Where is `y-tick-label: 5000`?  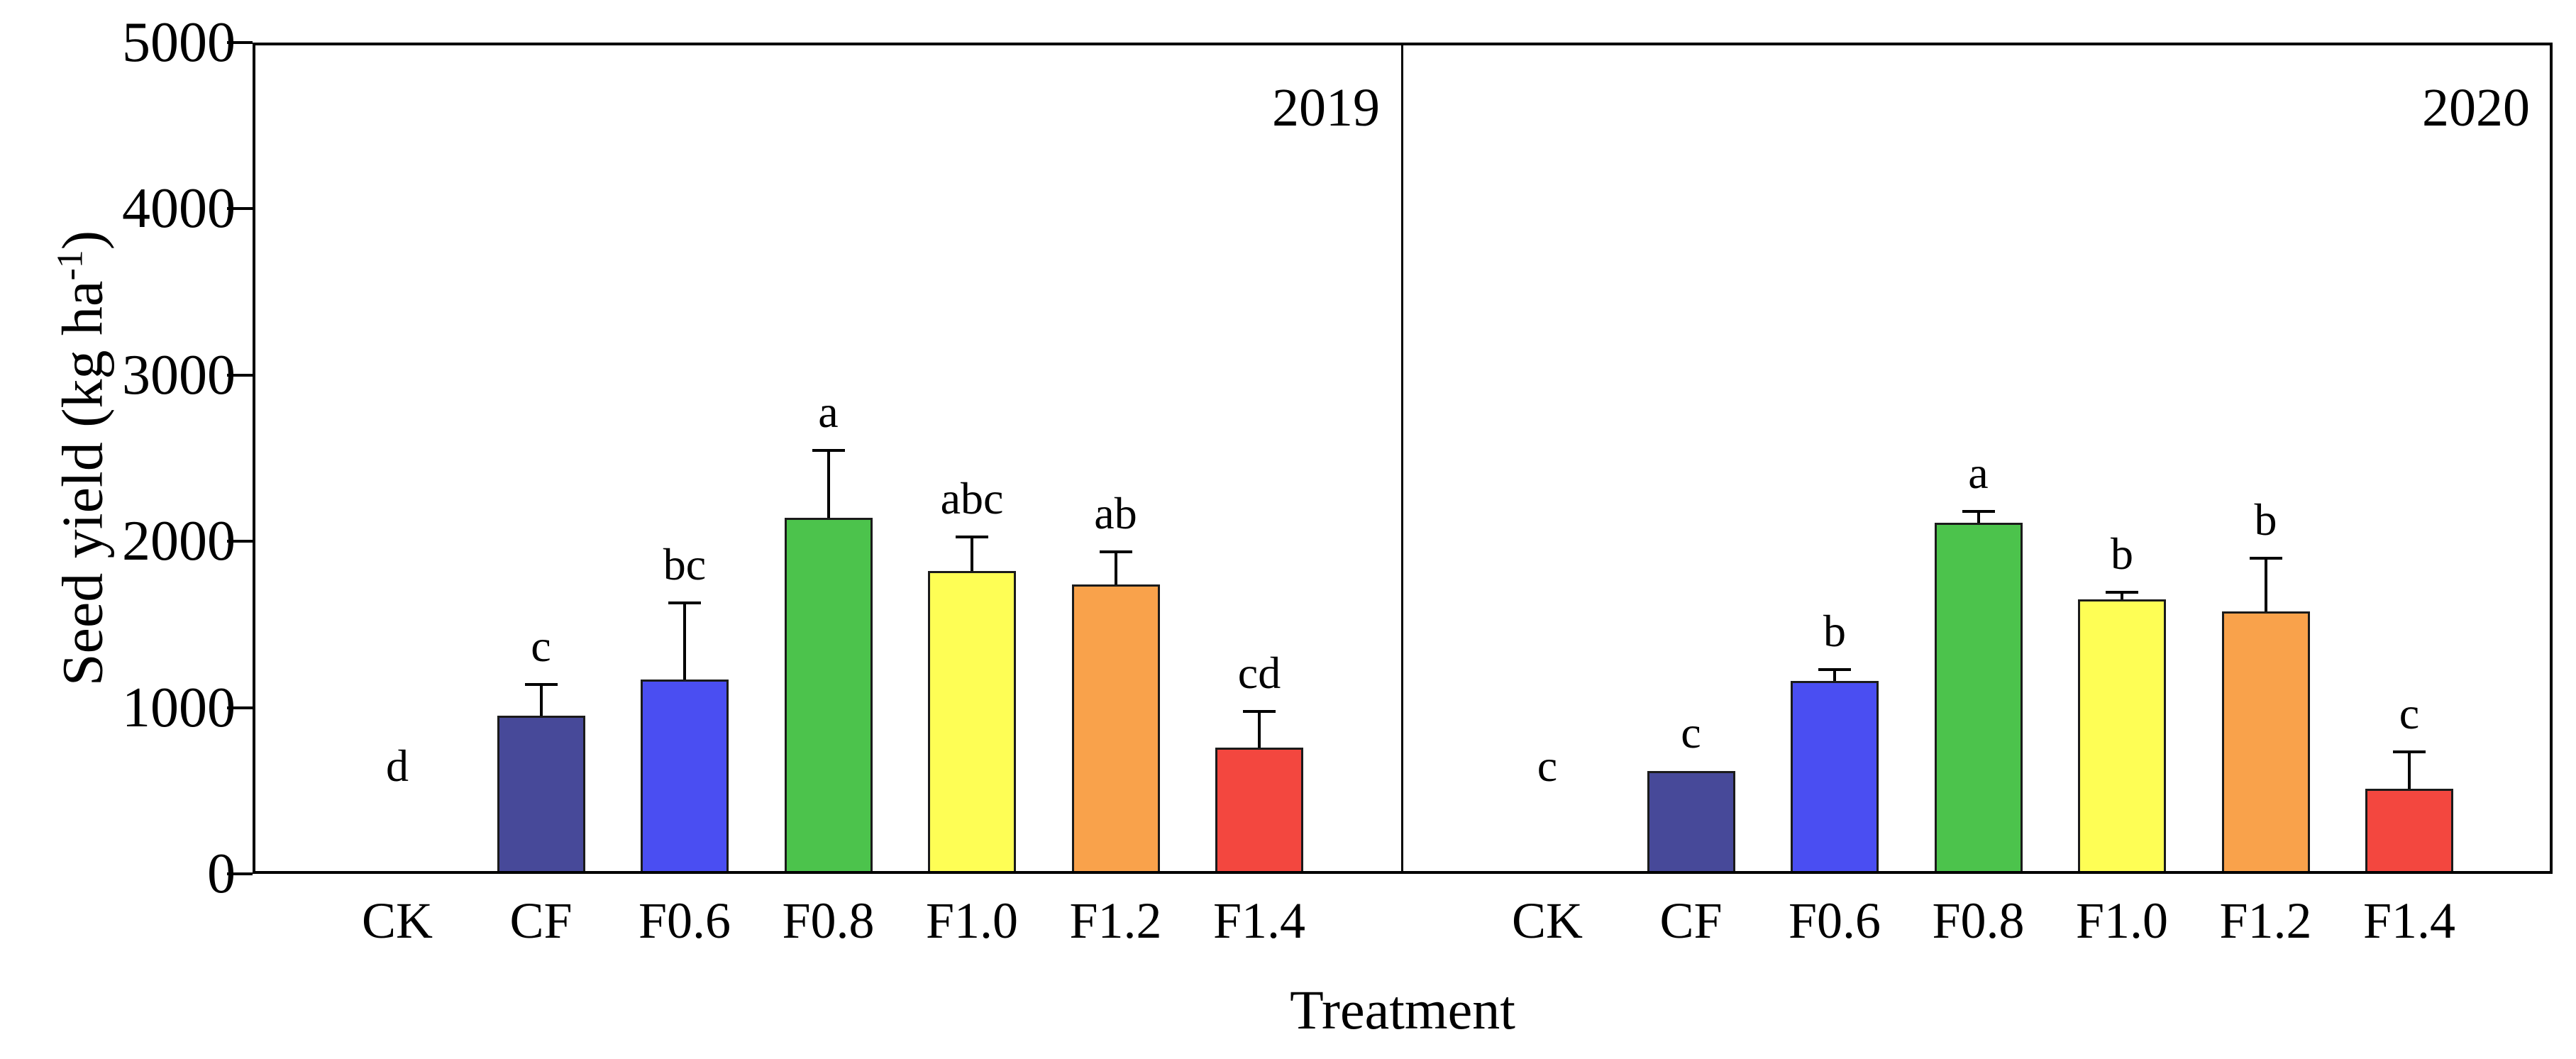 y-tick-label: 5000 is located at coordinates (179, 43).